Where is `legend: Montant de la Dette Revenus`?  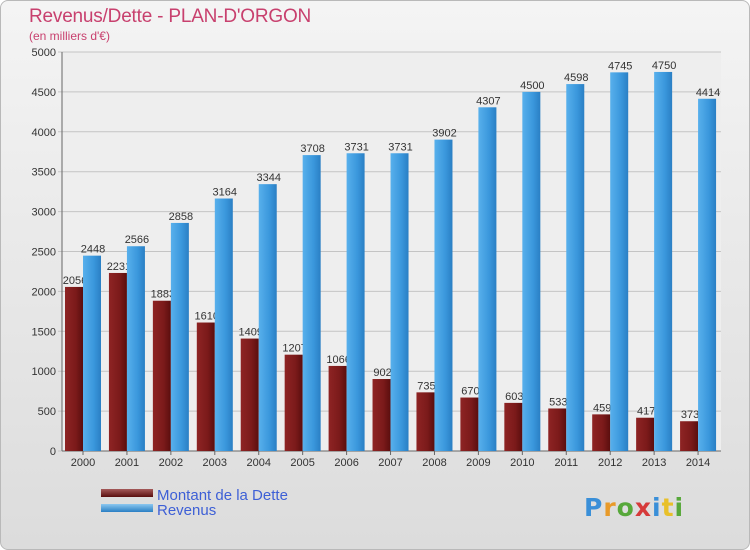
legend: Montant de la Dette Revenus is located at coordinates (194, 503).